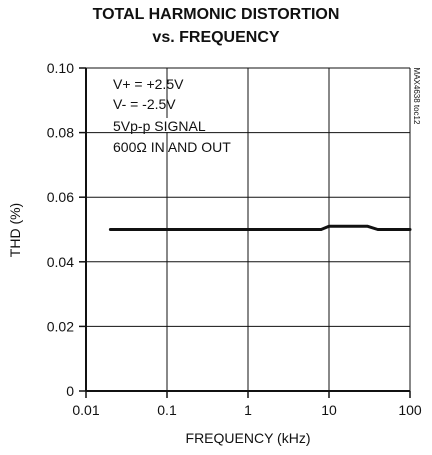  I want to click on annotation-load: 600Ω IN AND OUT, so click(172, 147).